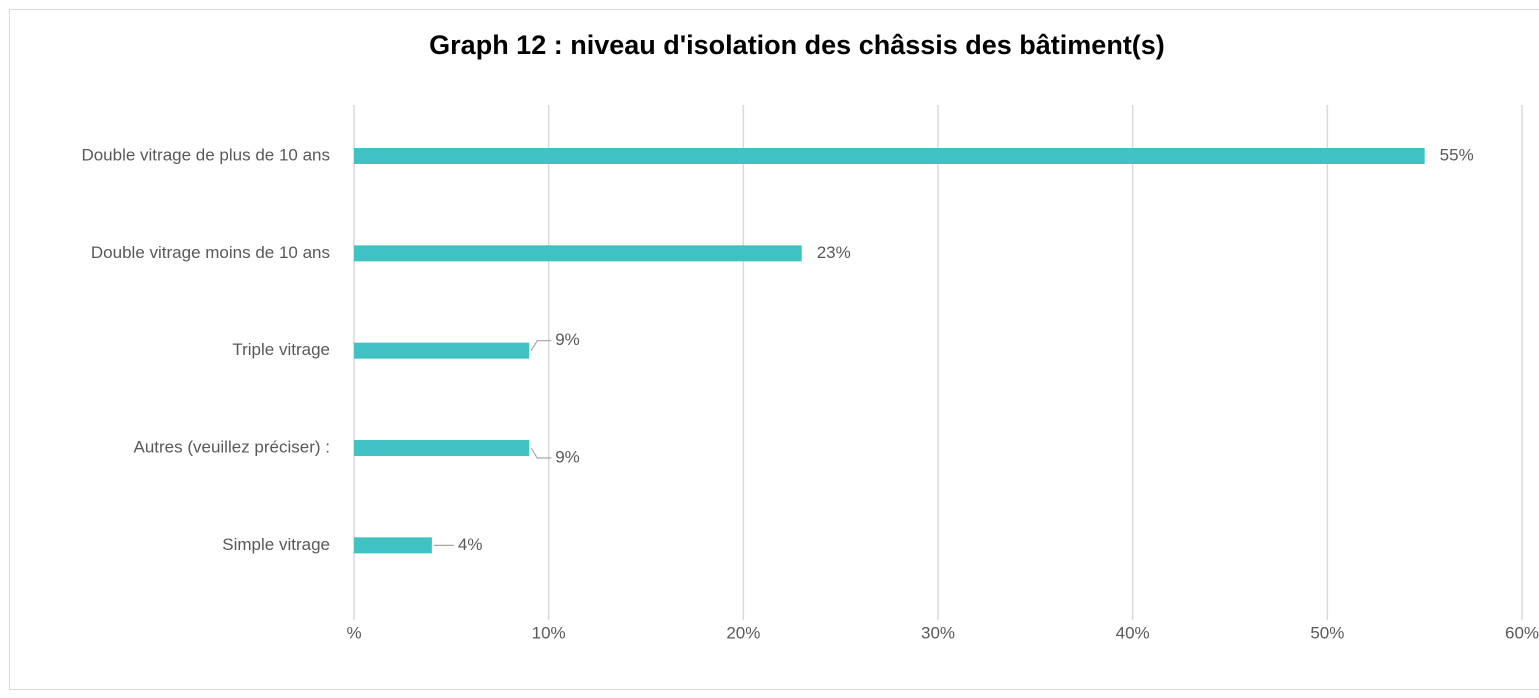 Image resolution: width=1539 pixels, height=698 pixels. What do you see at coordinates (210, 252) in the screenshot?
I see `y-tick-label: Double vitrage moins de 10 ans` at bounding box center [210, 252].